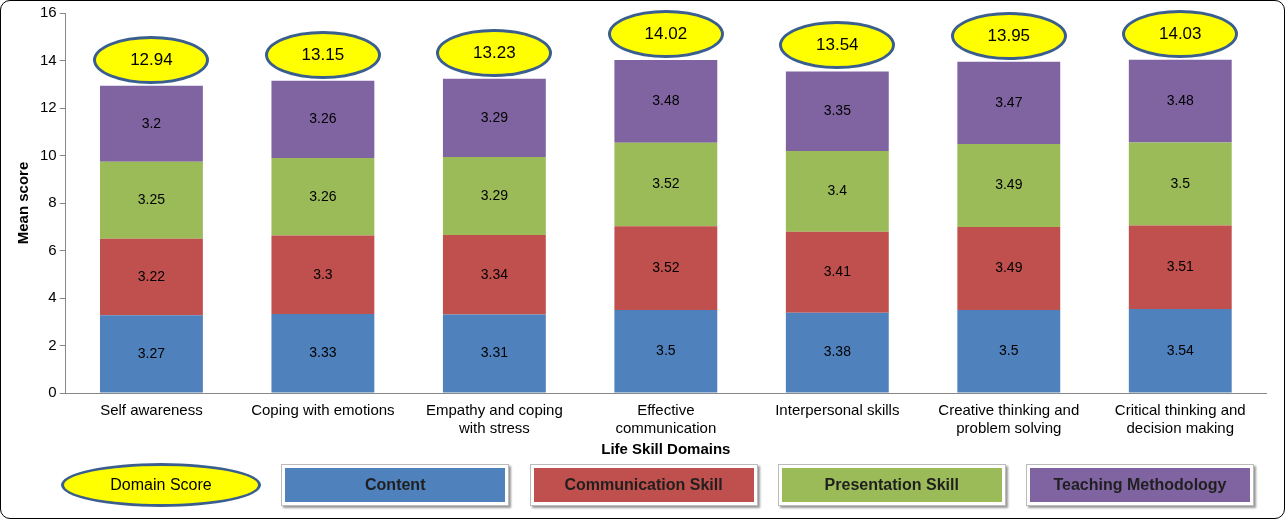 The height and width of the screenshot is (519, 1285). Describe the element at coordinates (52, 297) in the screenshot. I see `y-tick-label: 4` at that location.